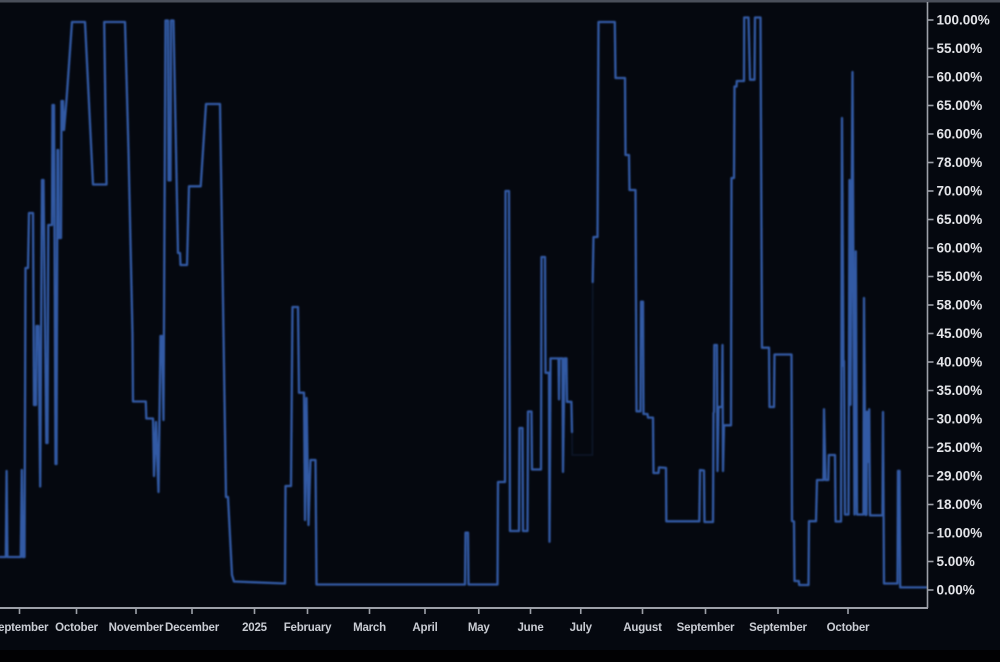  What do you see at coordinates (956, 561) in the screenshot?
I see `svg-text: 5.00%` at bounding box center [956, 561].